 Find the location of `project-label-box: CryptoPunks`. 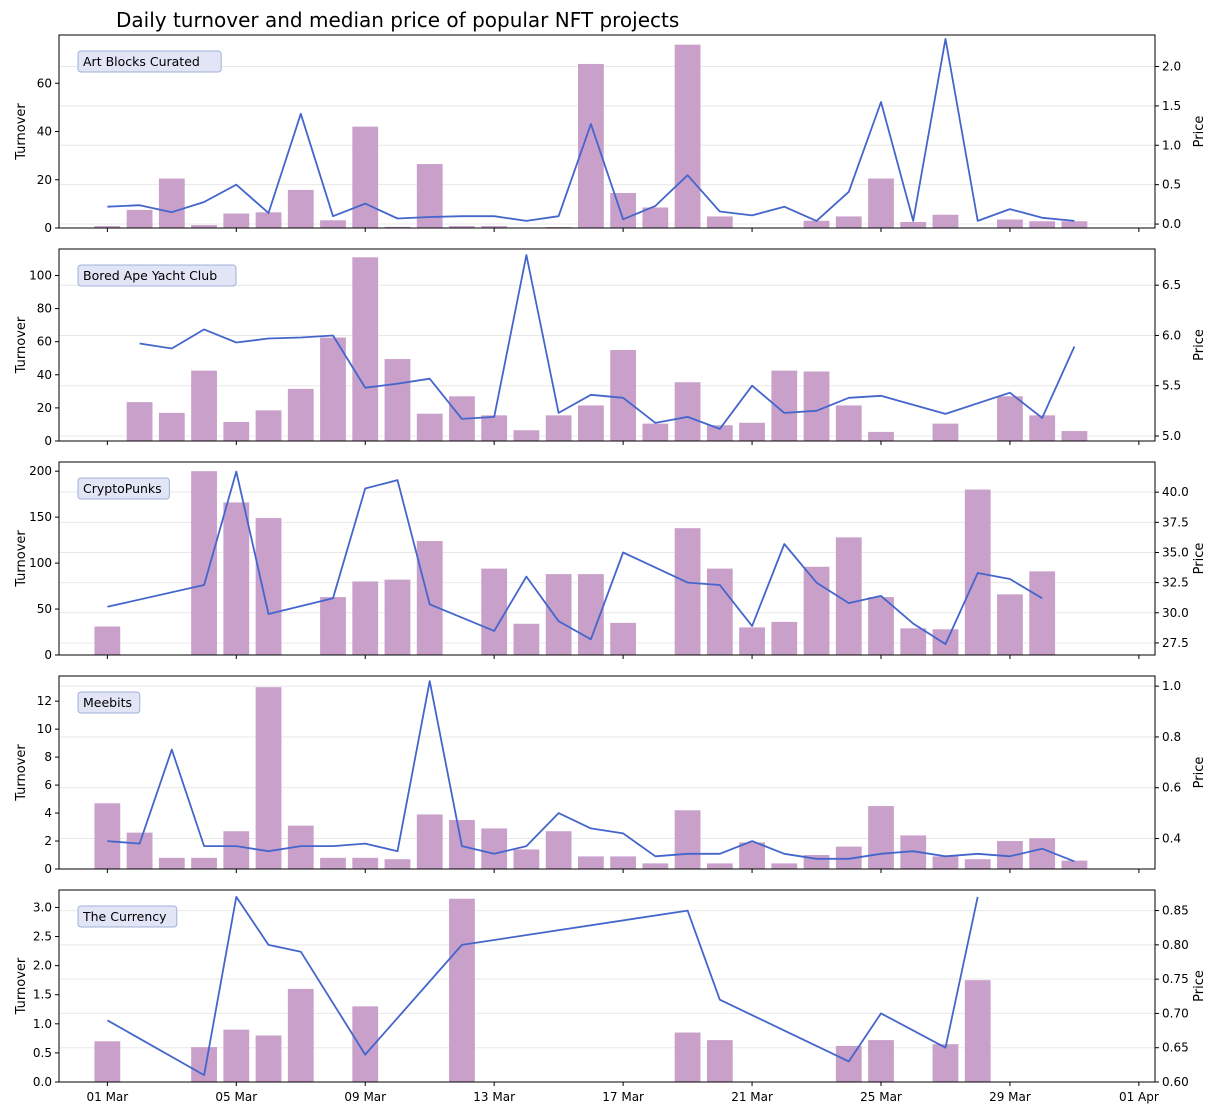

project-label-box: CryptoPunks is located at coordinates (123, 488).